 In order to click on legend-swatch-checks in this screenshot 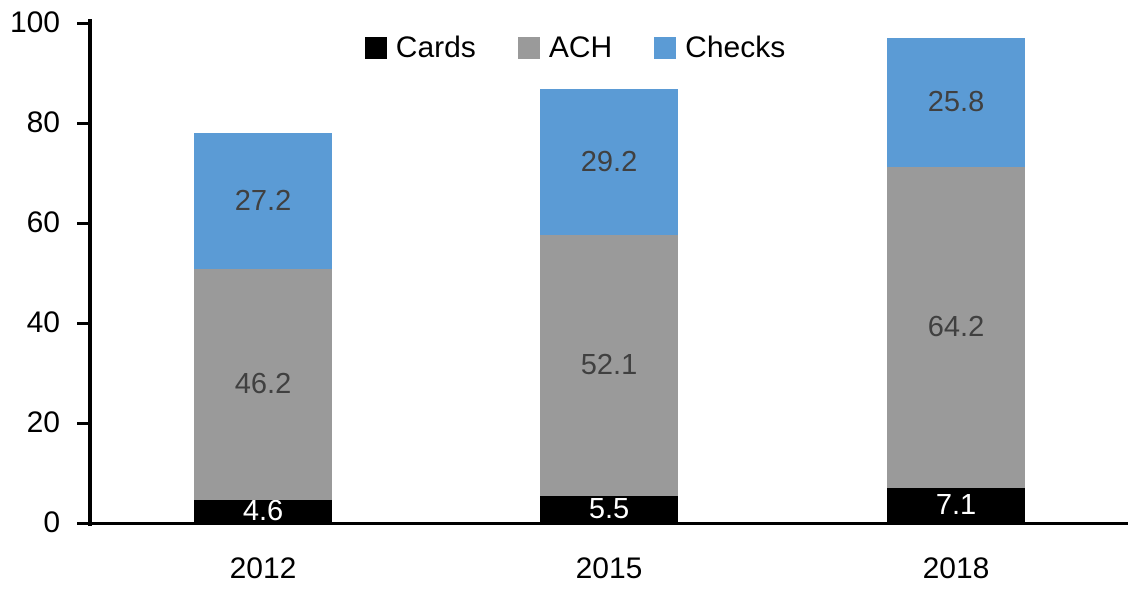, I will do `click(665, 48)`.